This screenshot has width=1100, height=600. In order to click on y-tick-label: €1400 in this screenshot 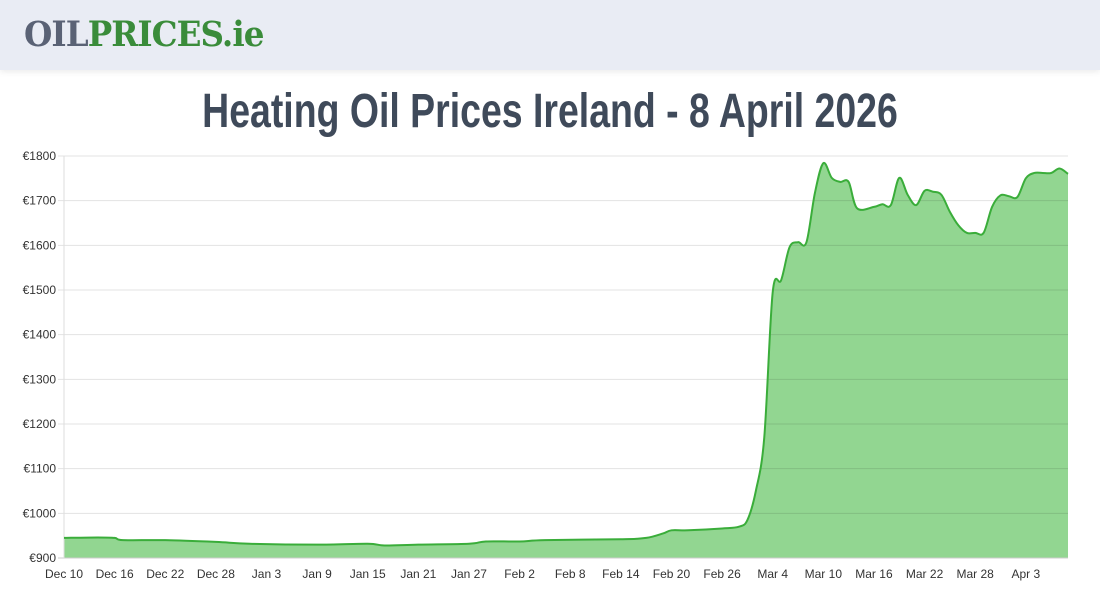, I will do `click(40, 335)`.